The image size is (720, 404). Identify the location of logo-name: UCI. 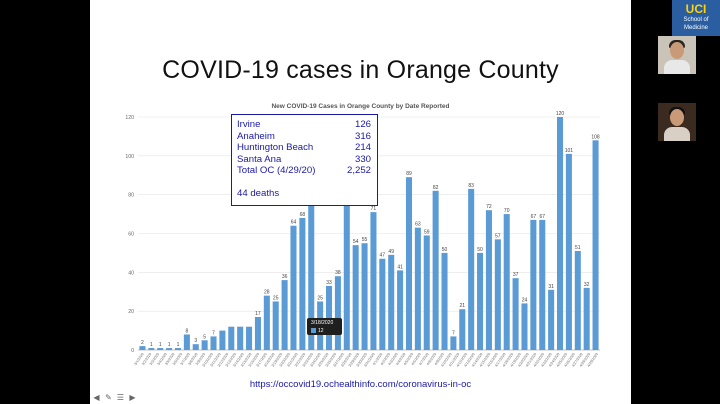
(696, 9).